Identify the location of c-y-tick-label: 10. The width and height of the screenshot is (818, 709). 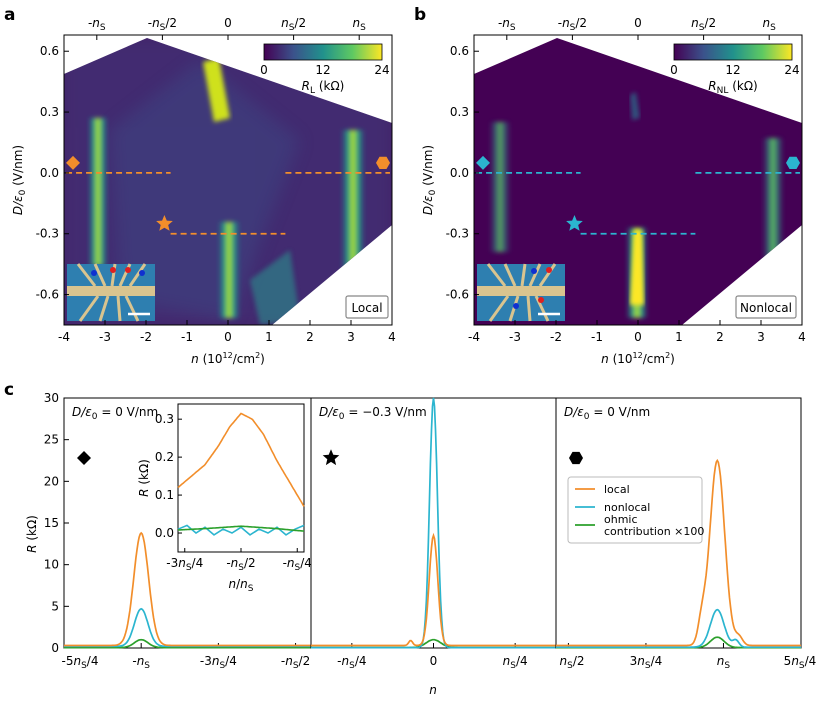
(51, 565).